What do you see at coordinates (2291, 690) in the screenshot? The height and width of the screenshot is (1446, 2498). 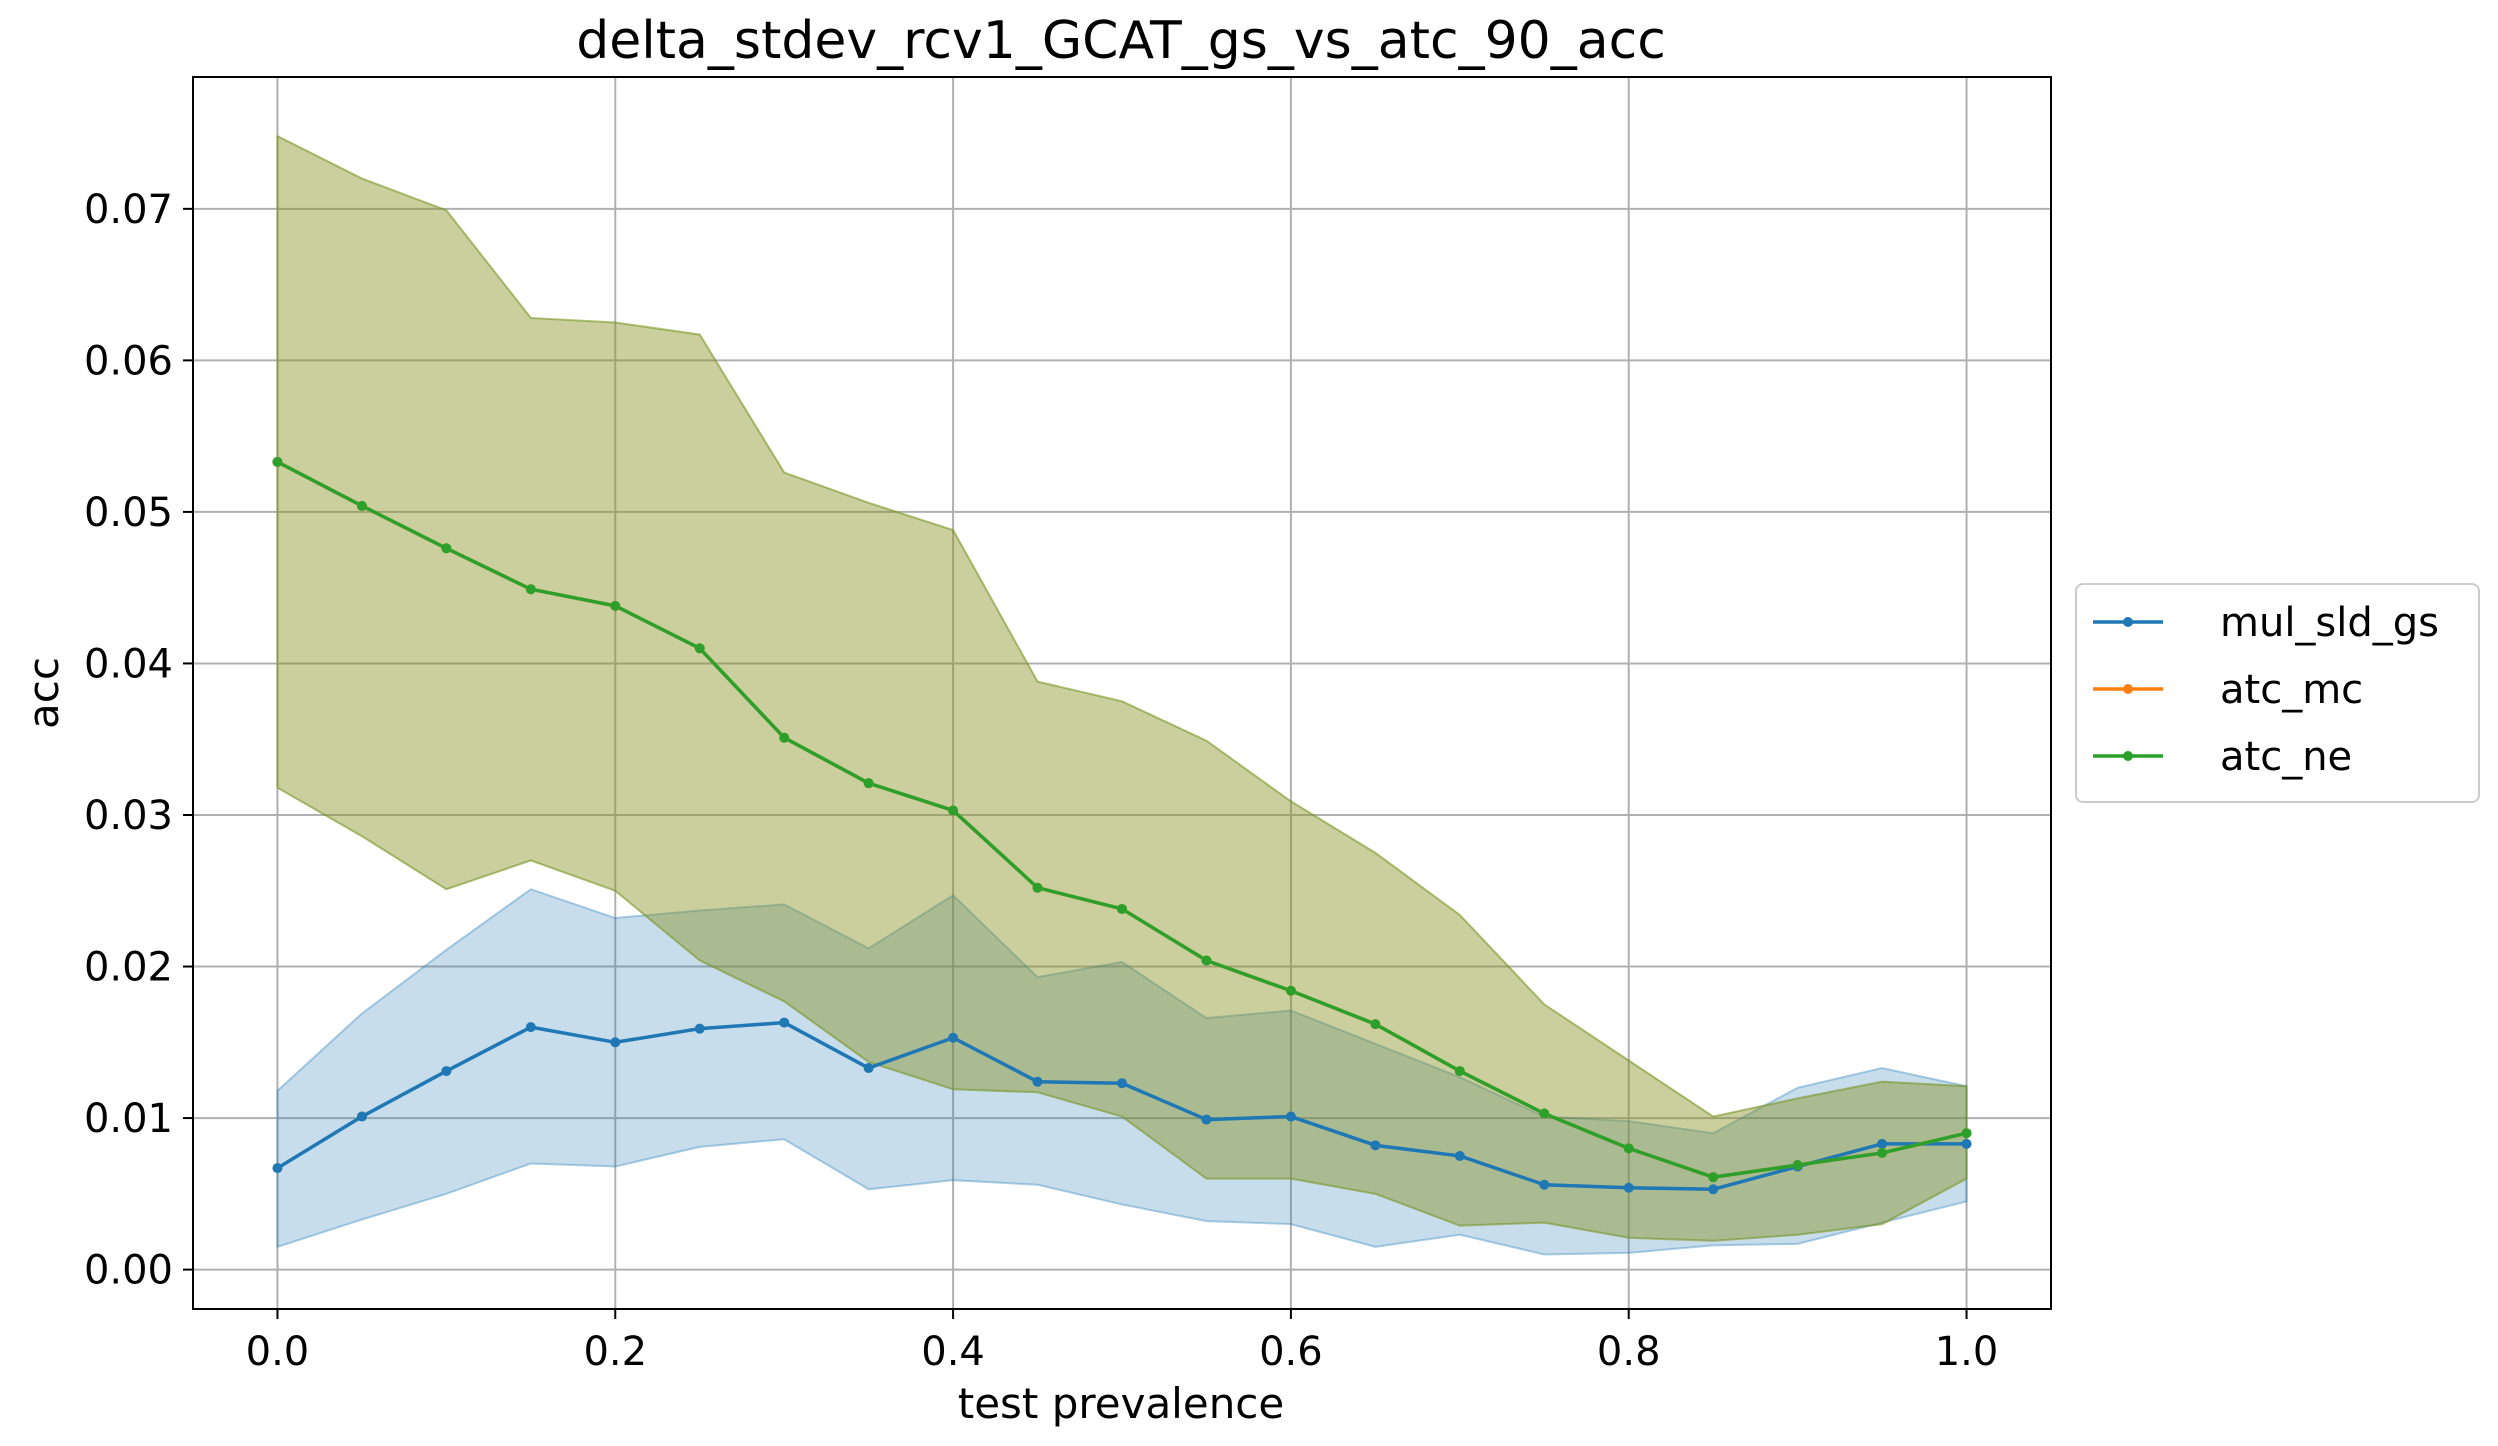 I see `legend-atc-mc-label: atc_mc` at bounding box center [2291, 690].